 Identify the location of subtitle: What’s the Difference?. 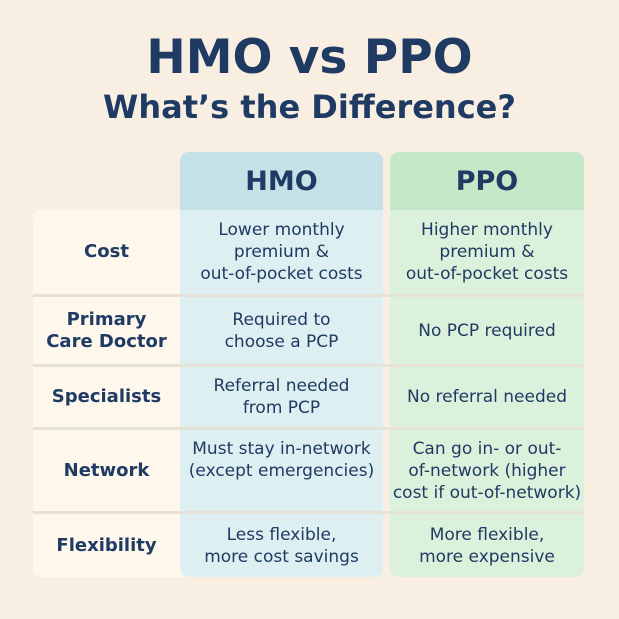
(309, 107).